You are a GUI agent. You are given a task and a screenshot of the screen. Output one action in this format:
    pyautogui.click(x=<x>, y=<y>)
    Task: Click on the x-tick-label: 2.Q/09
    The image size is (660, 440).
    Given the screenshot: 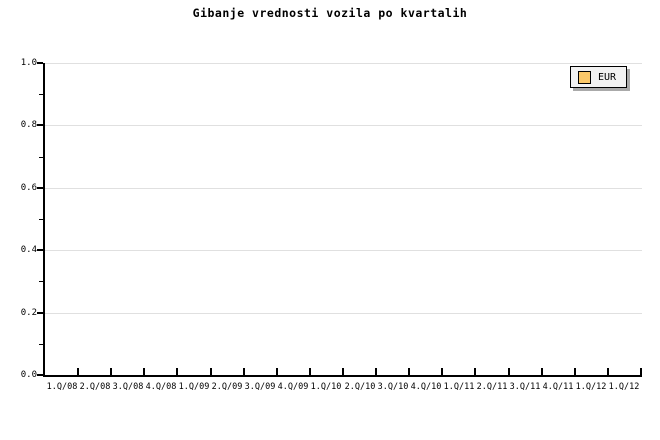 What is the action you would take?
    pyautogui.click(x=227, y=387)
    